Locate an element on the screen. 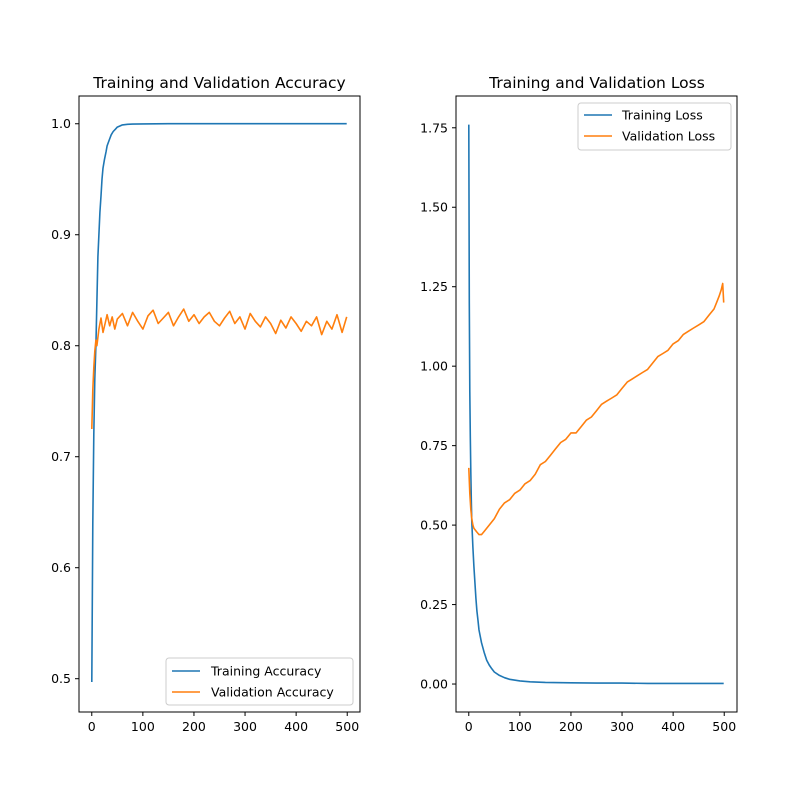 The image size is (798, 800). loss-legend: Training Loss Validation Loss is located at coordinates (654, 126).